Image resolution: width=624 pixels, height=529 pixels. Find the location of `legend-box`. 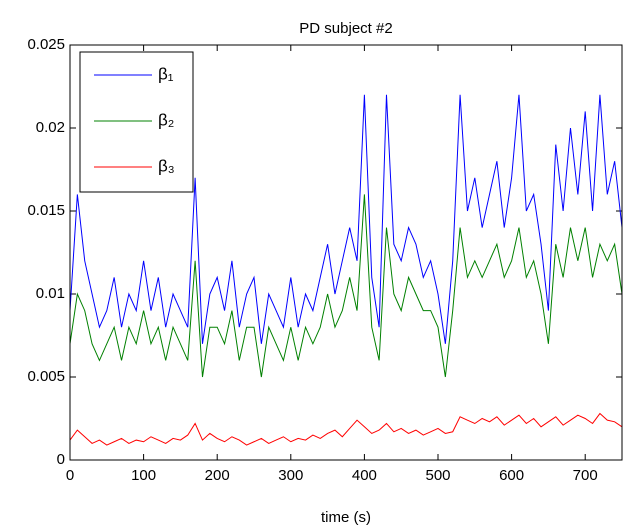

legend-box is located at coordinates (136, 122).